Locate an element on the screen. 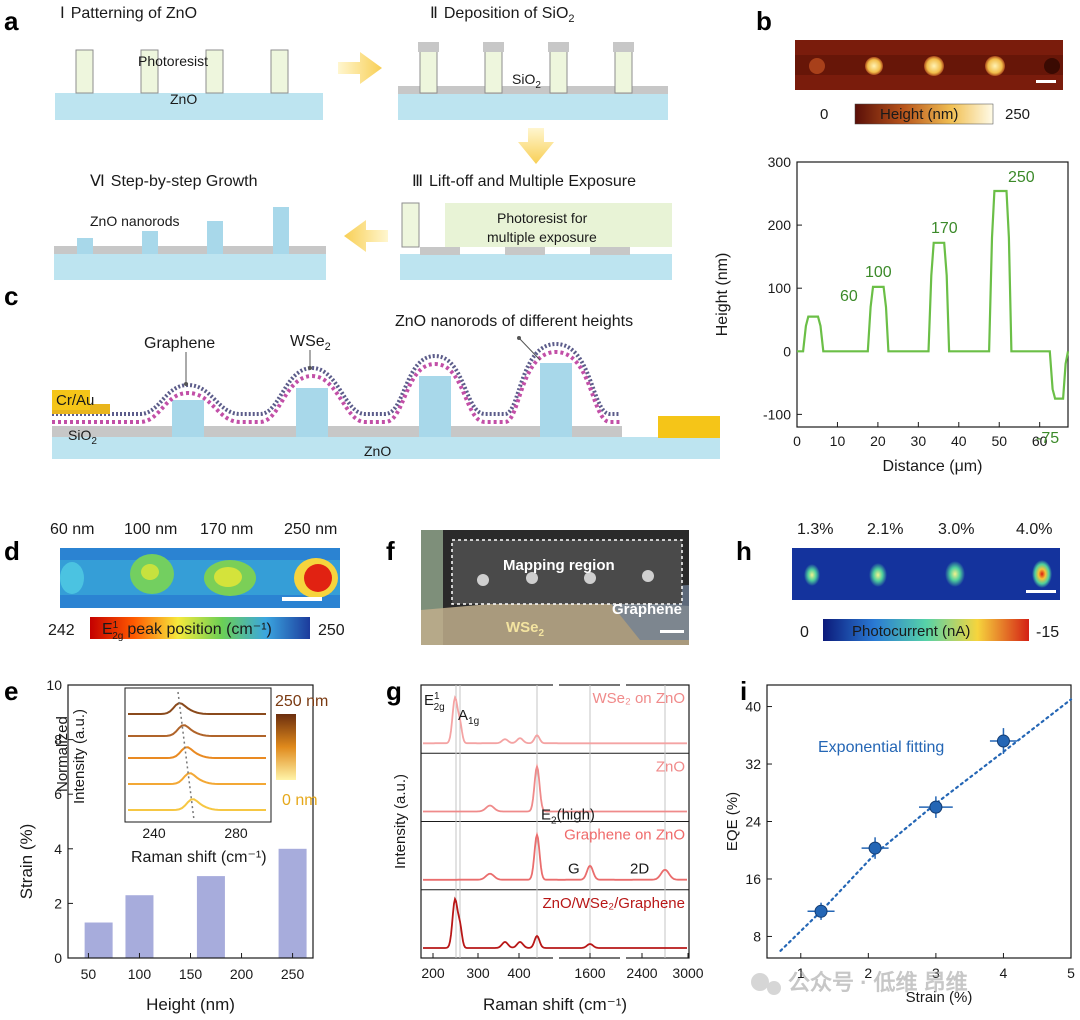  graphene-layer is located at coordinates (336, 378).